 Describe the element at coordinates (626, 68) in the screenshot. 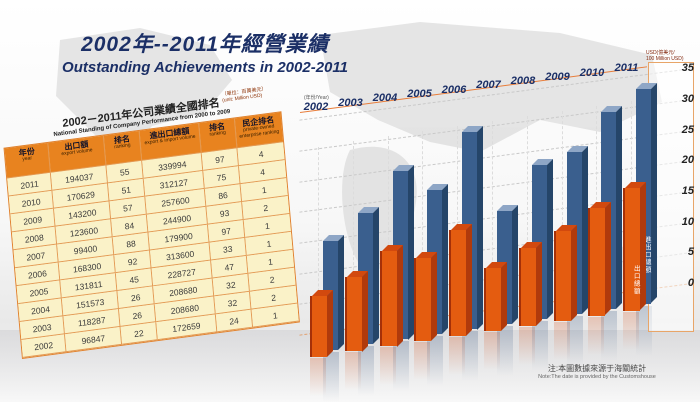

I see `year-label-2011: 2011` at that location.